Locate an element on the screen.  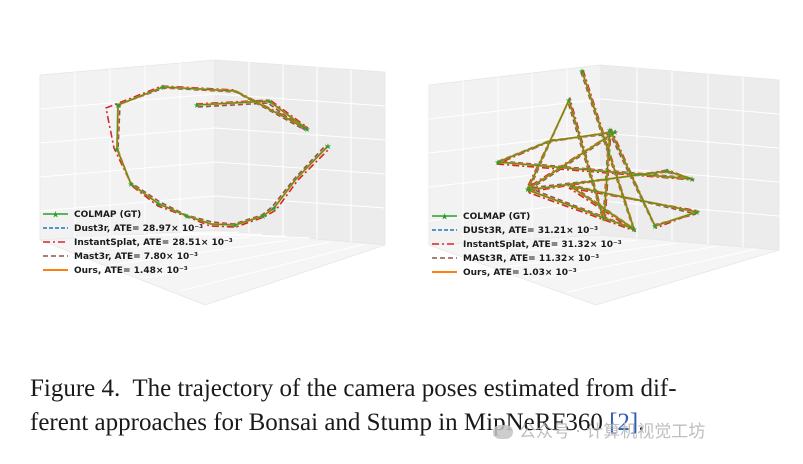
watermark: 公众号 · 计算机视觉工坊 is located at coordinates (599, 429).